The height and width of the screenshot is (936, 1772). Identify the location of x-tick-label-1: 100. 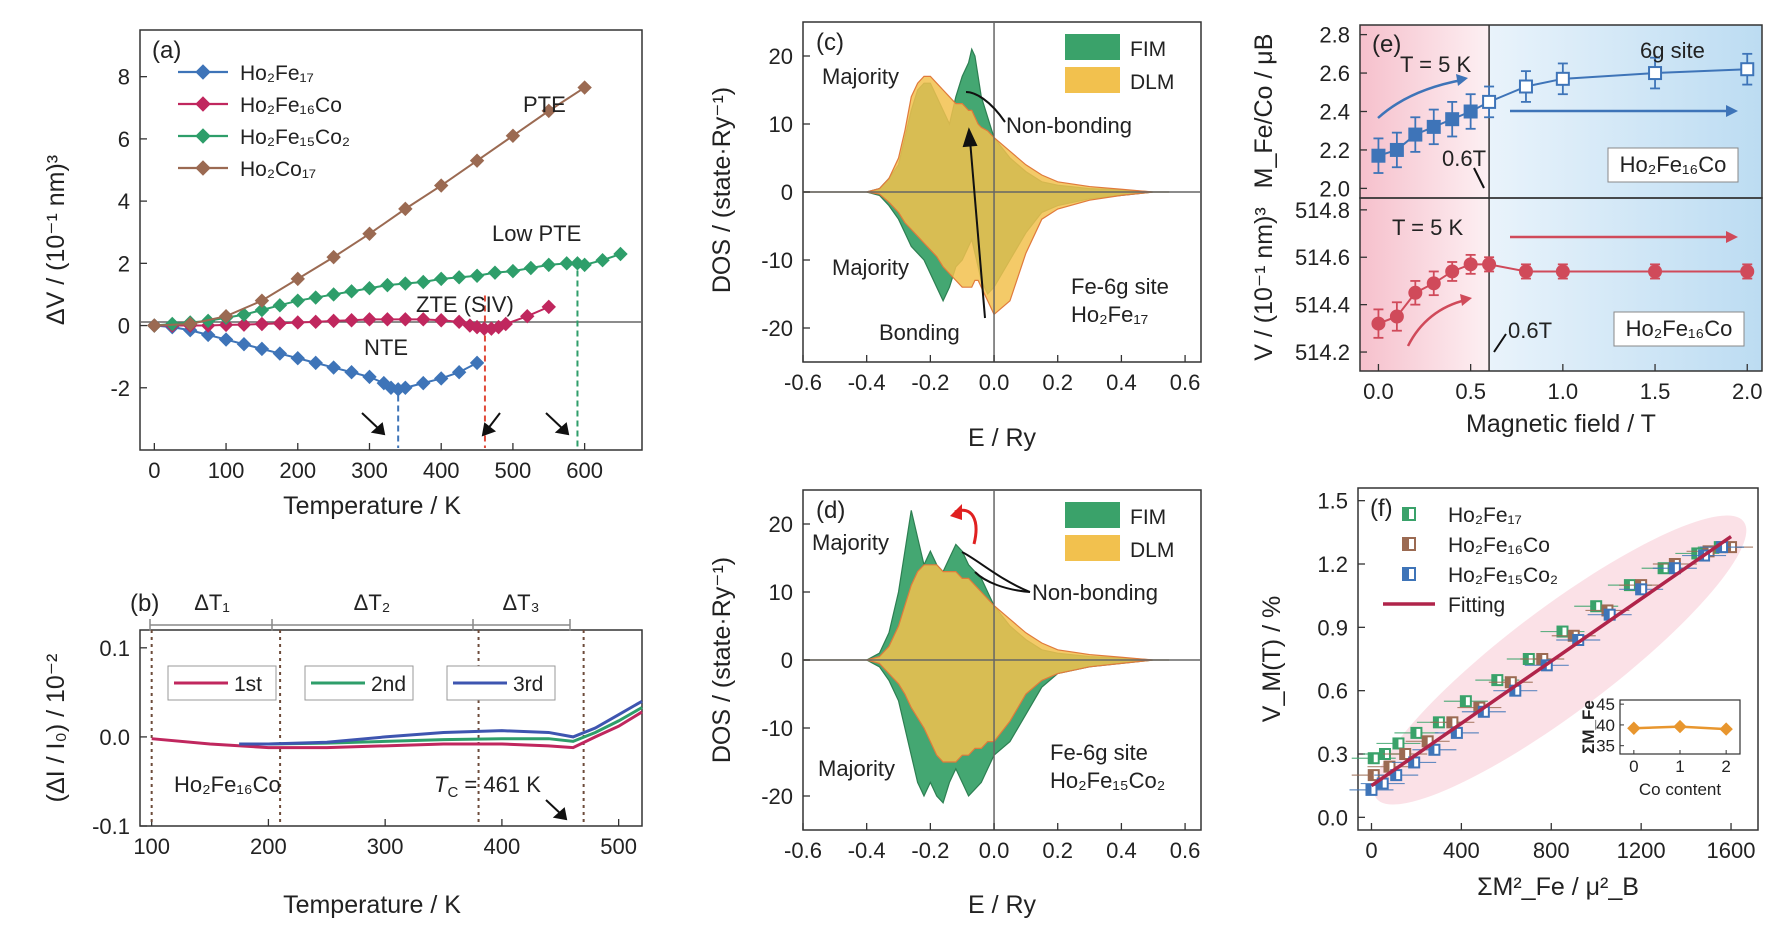
(226, 470).